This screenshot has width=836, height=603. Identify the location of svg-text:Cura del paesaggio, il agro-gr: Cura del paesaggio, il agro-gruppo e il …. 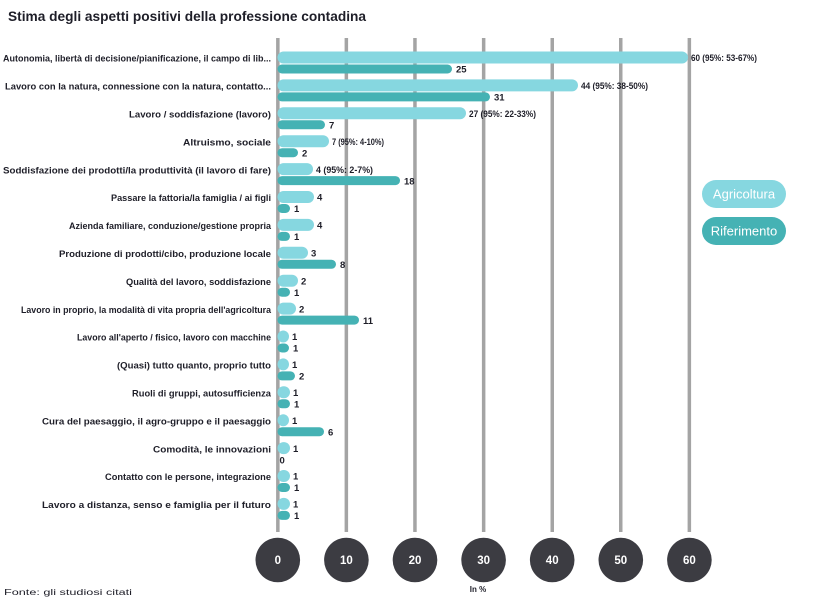
(156, 421).